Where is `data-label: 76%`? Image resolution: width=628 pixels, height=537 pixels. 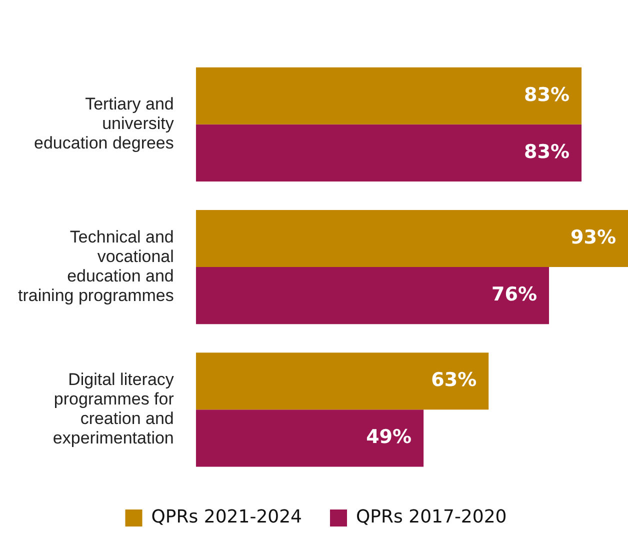 data-label: 76% is located at coordinates (515, 295).